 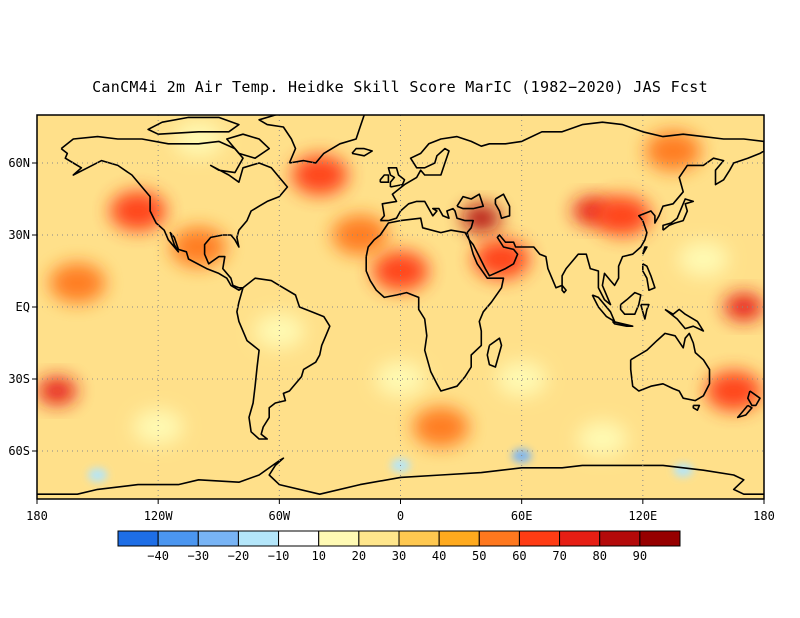 I want to click on colorbar-label: 50, so click(x=479, y=556).